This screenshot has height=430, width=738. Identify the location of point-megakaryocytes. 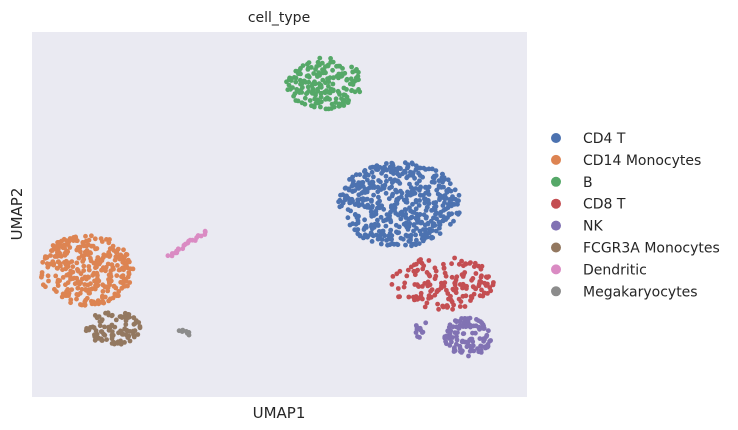
(189, 335).